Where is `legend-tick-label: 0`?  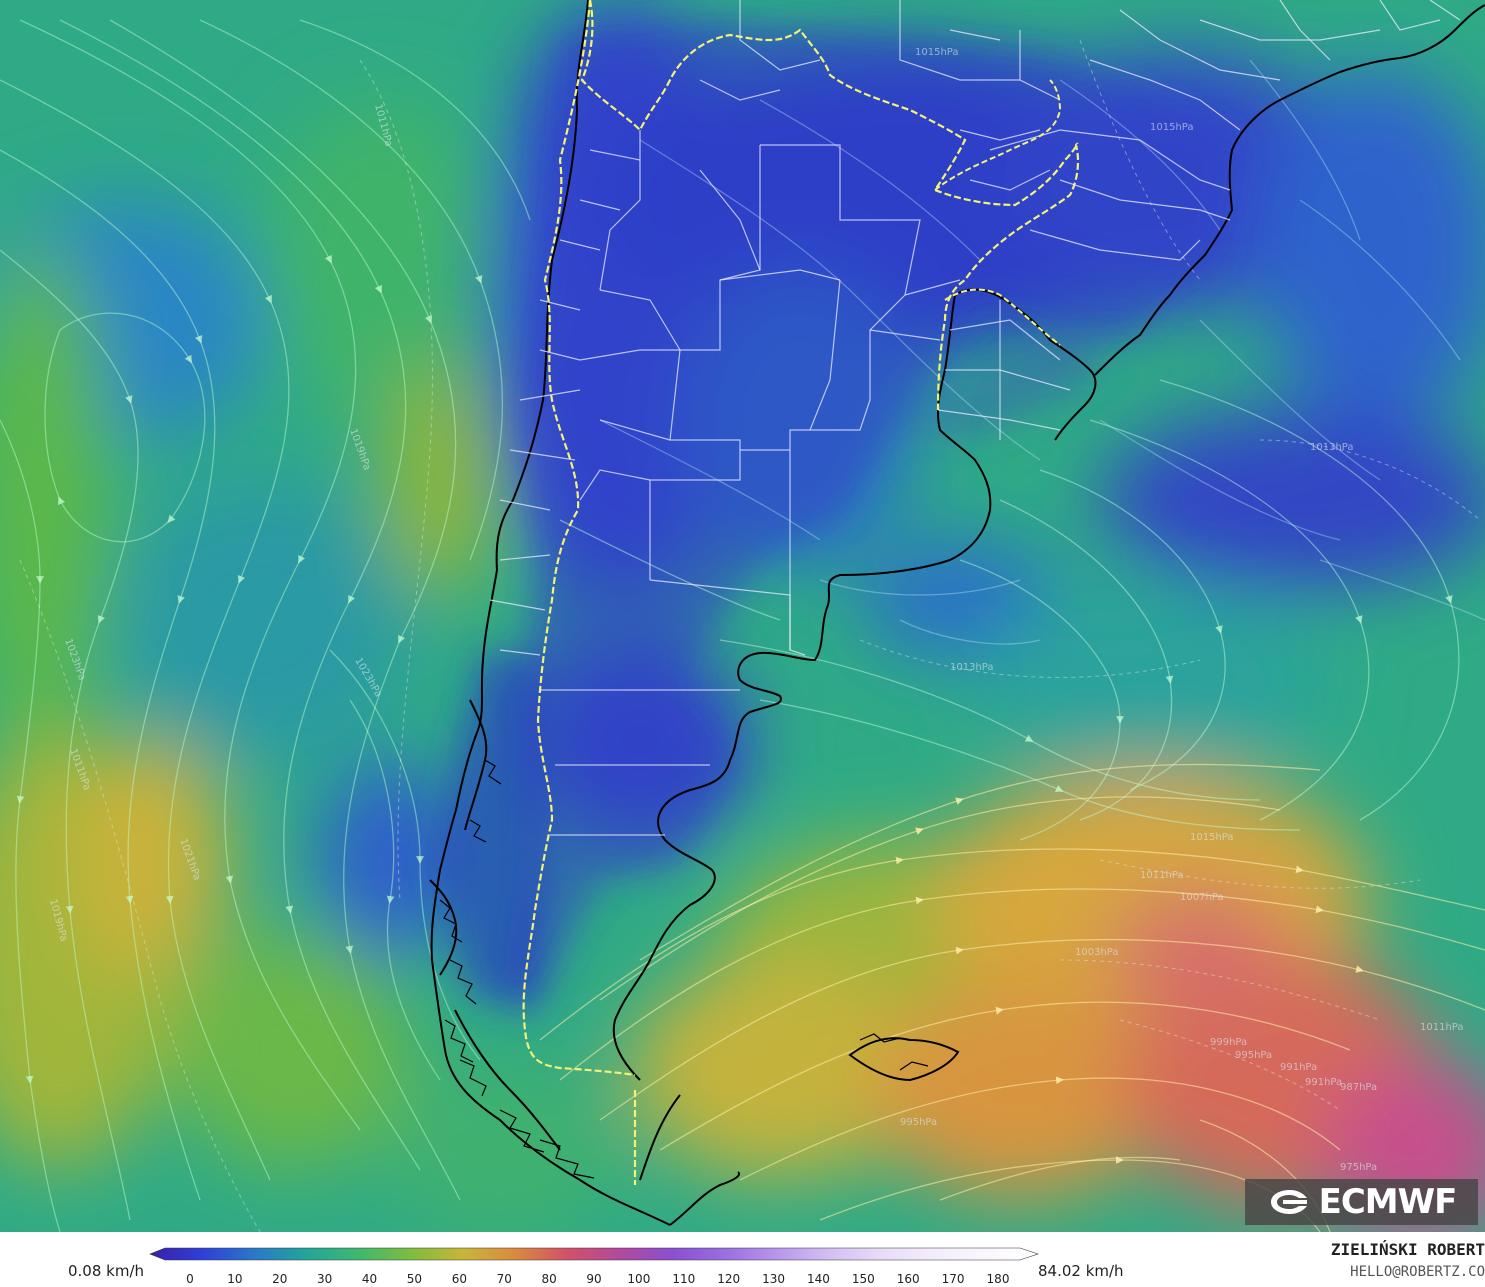
legend-tick-label: 0 is located at coordinates (190, 1279).